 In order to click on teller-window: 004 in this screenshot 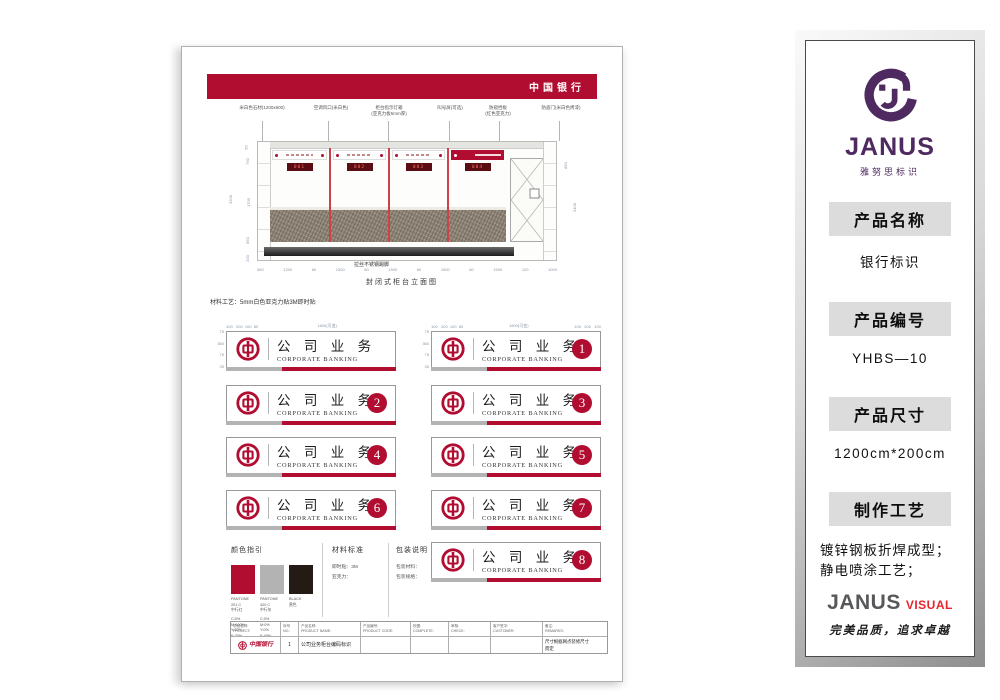, I will do `click(476, 195)`.